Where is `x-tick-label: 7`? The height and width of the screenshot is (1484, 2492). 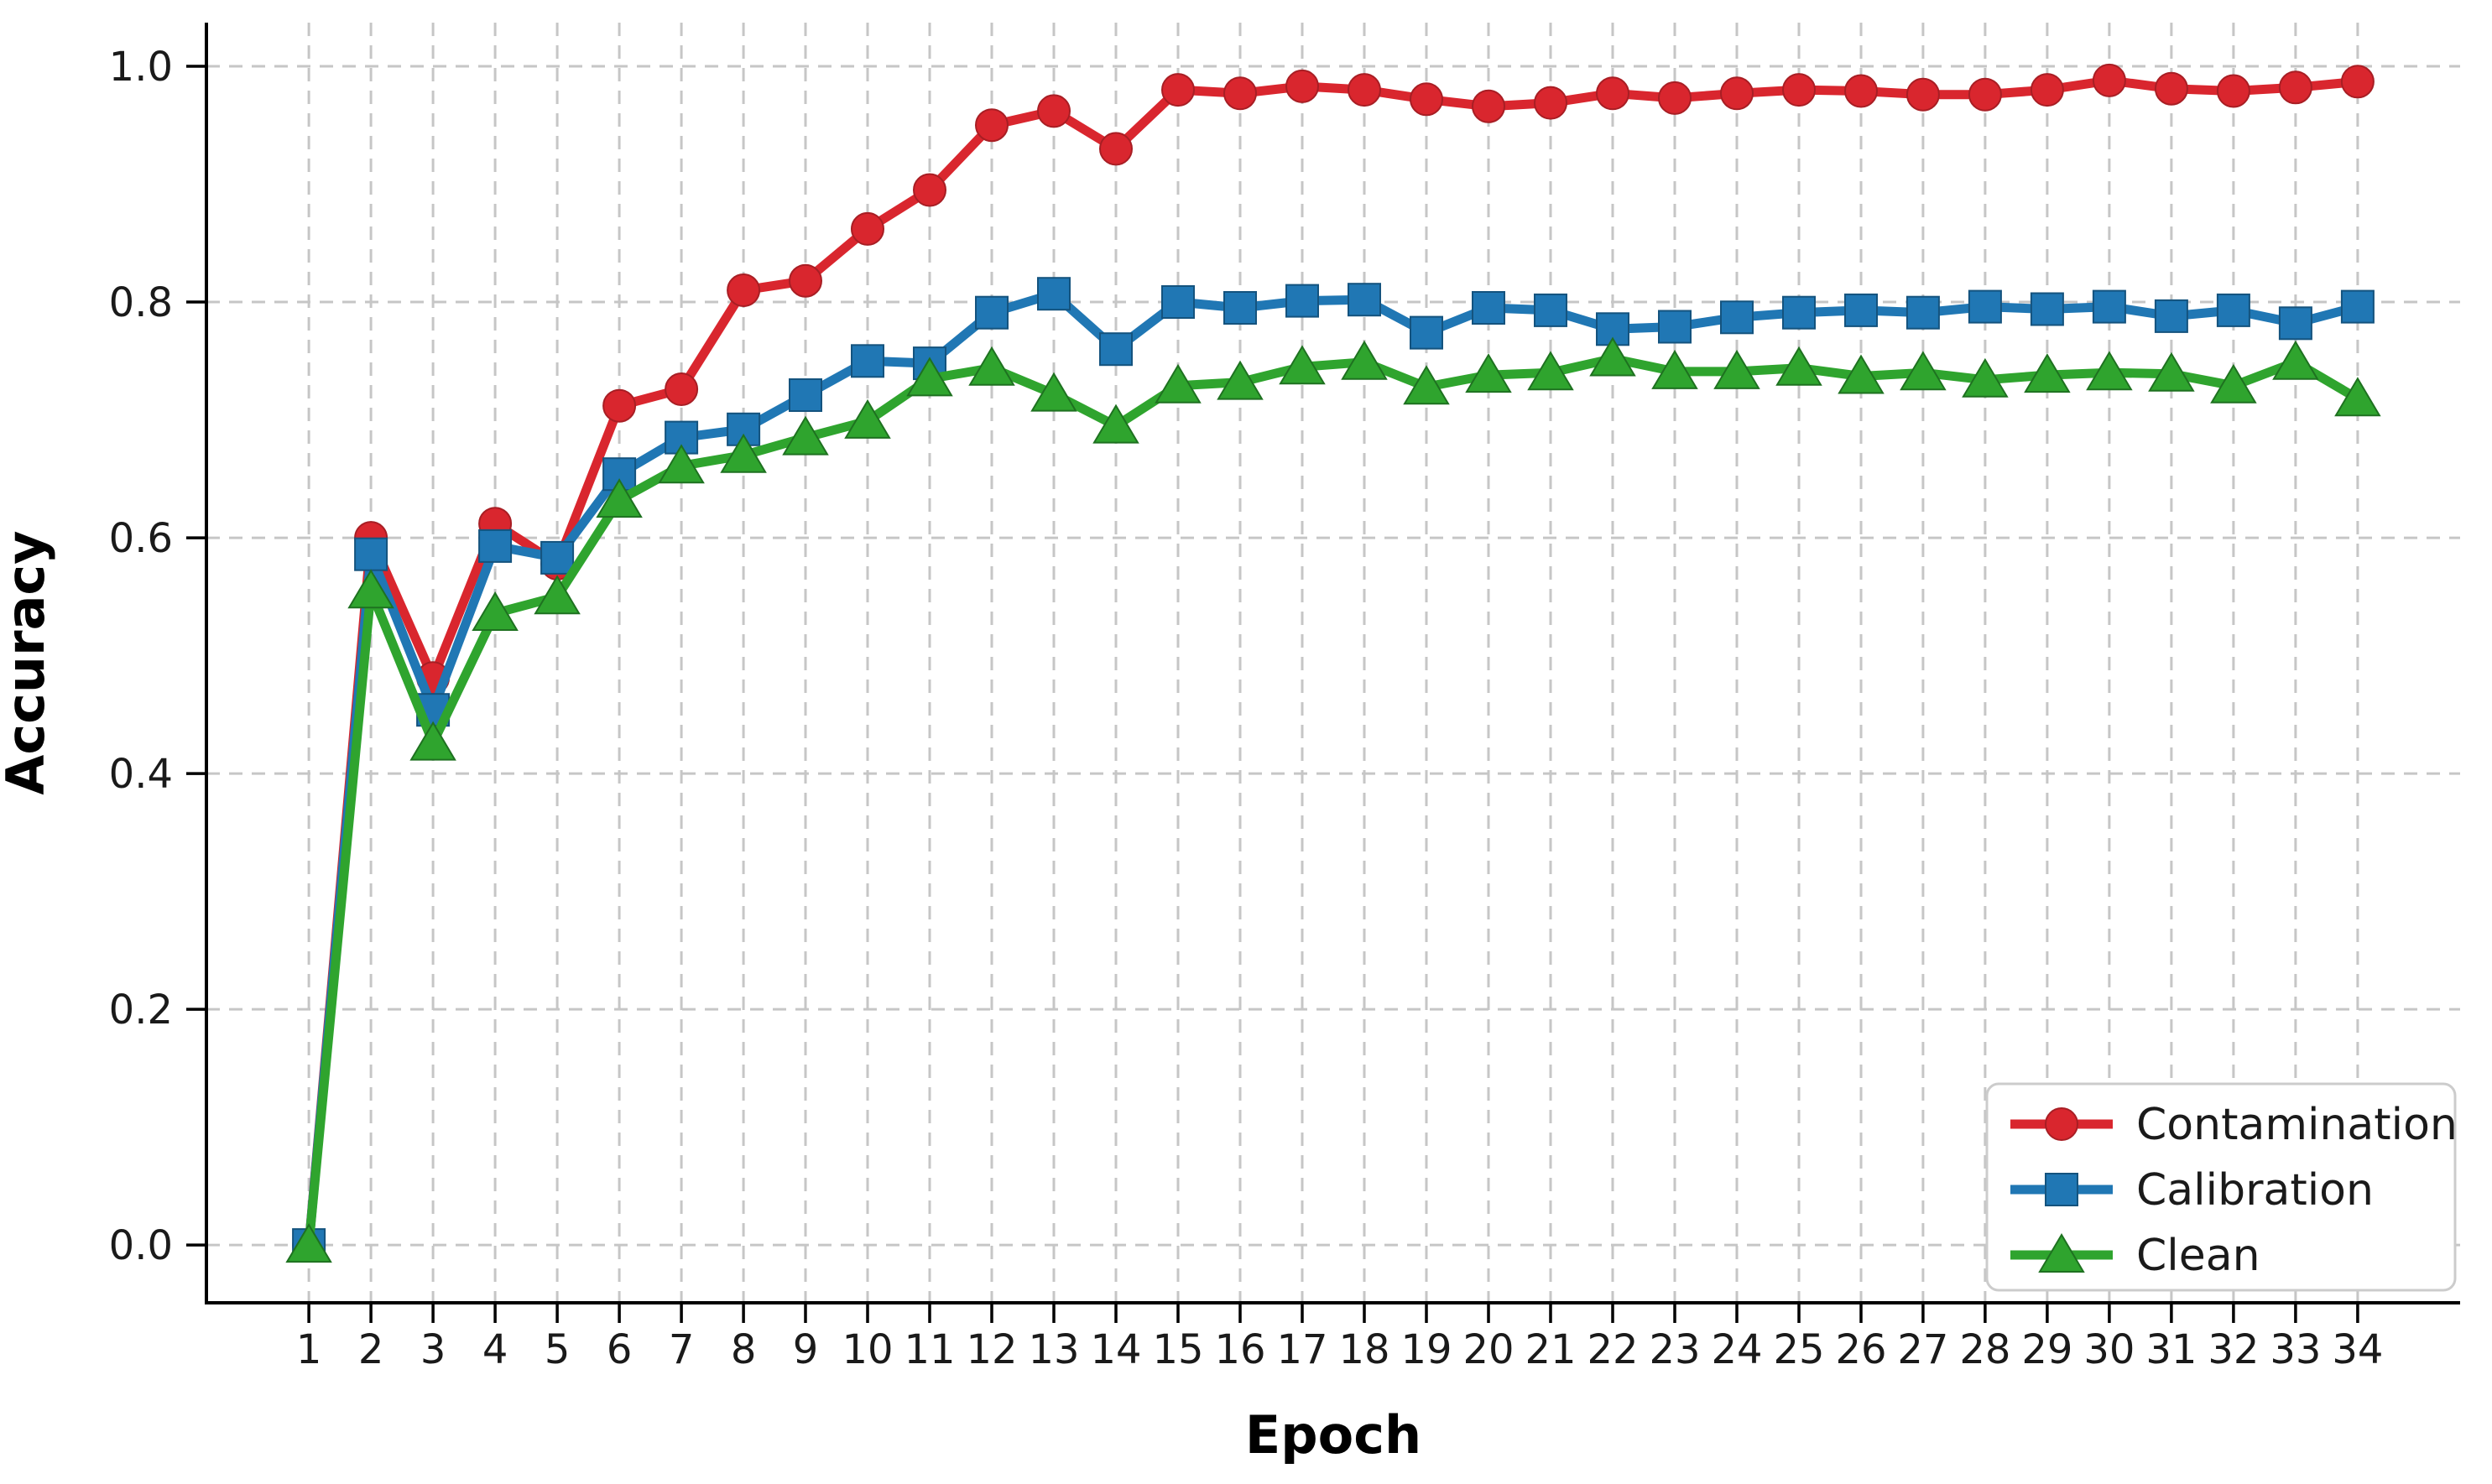 x-tick-label: 7 is located at coordinates (682, 1349).